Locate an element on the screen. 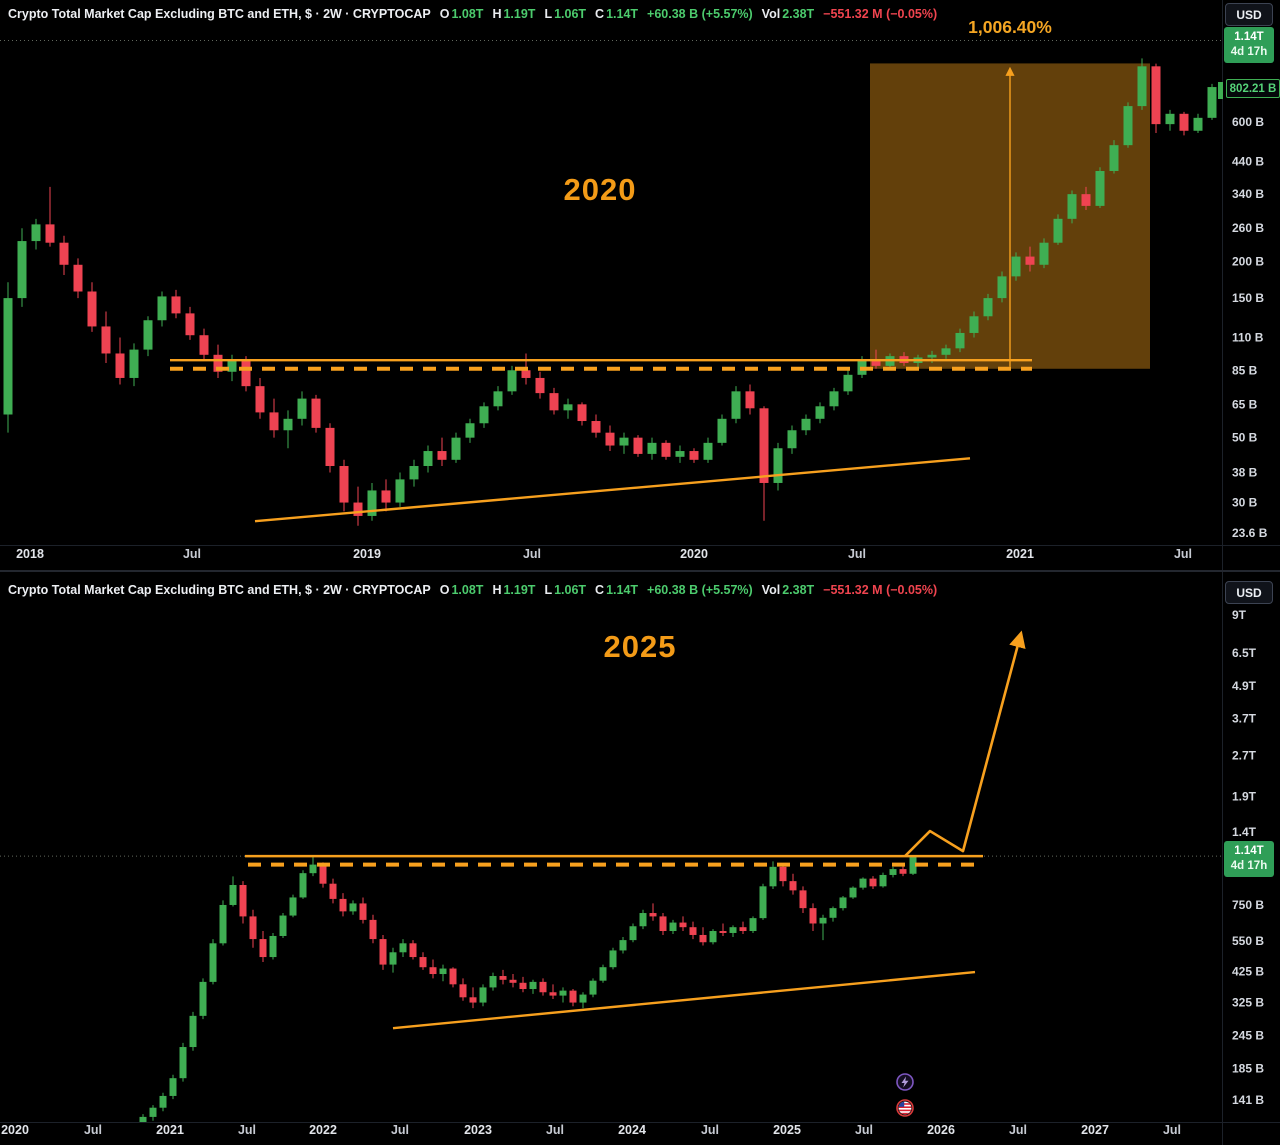 The height and width of the screenshot is (1145, 1280). drawing-year-label-2025: 2025 is located at coordinates (640, 646).